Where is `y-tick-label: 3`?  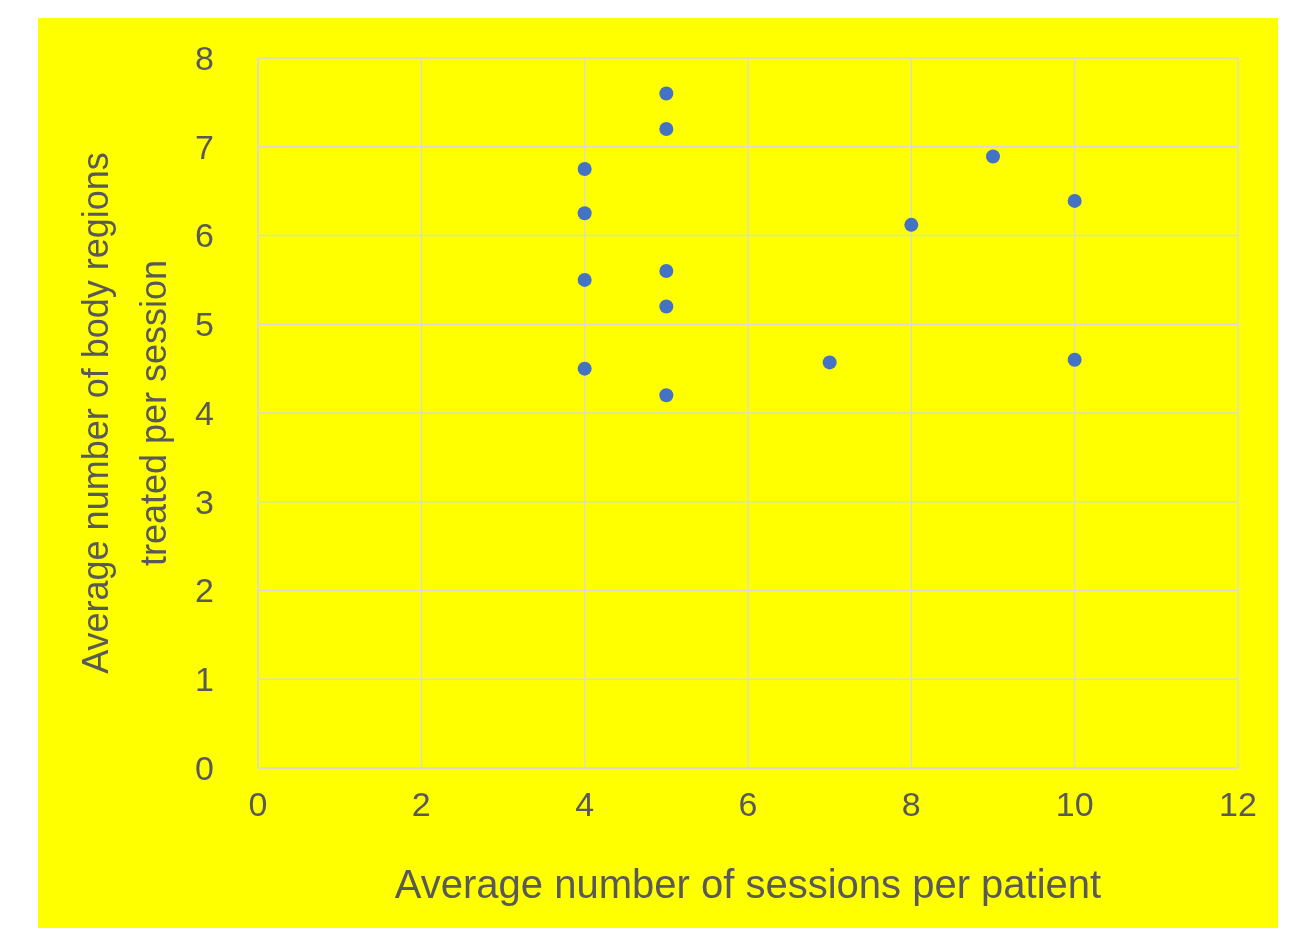
y-tick-label: 3 is located at coordinates (204, 501).